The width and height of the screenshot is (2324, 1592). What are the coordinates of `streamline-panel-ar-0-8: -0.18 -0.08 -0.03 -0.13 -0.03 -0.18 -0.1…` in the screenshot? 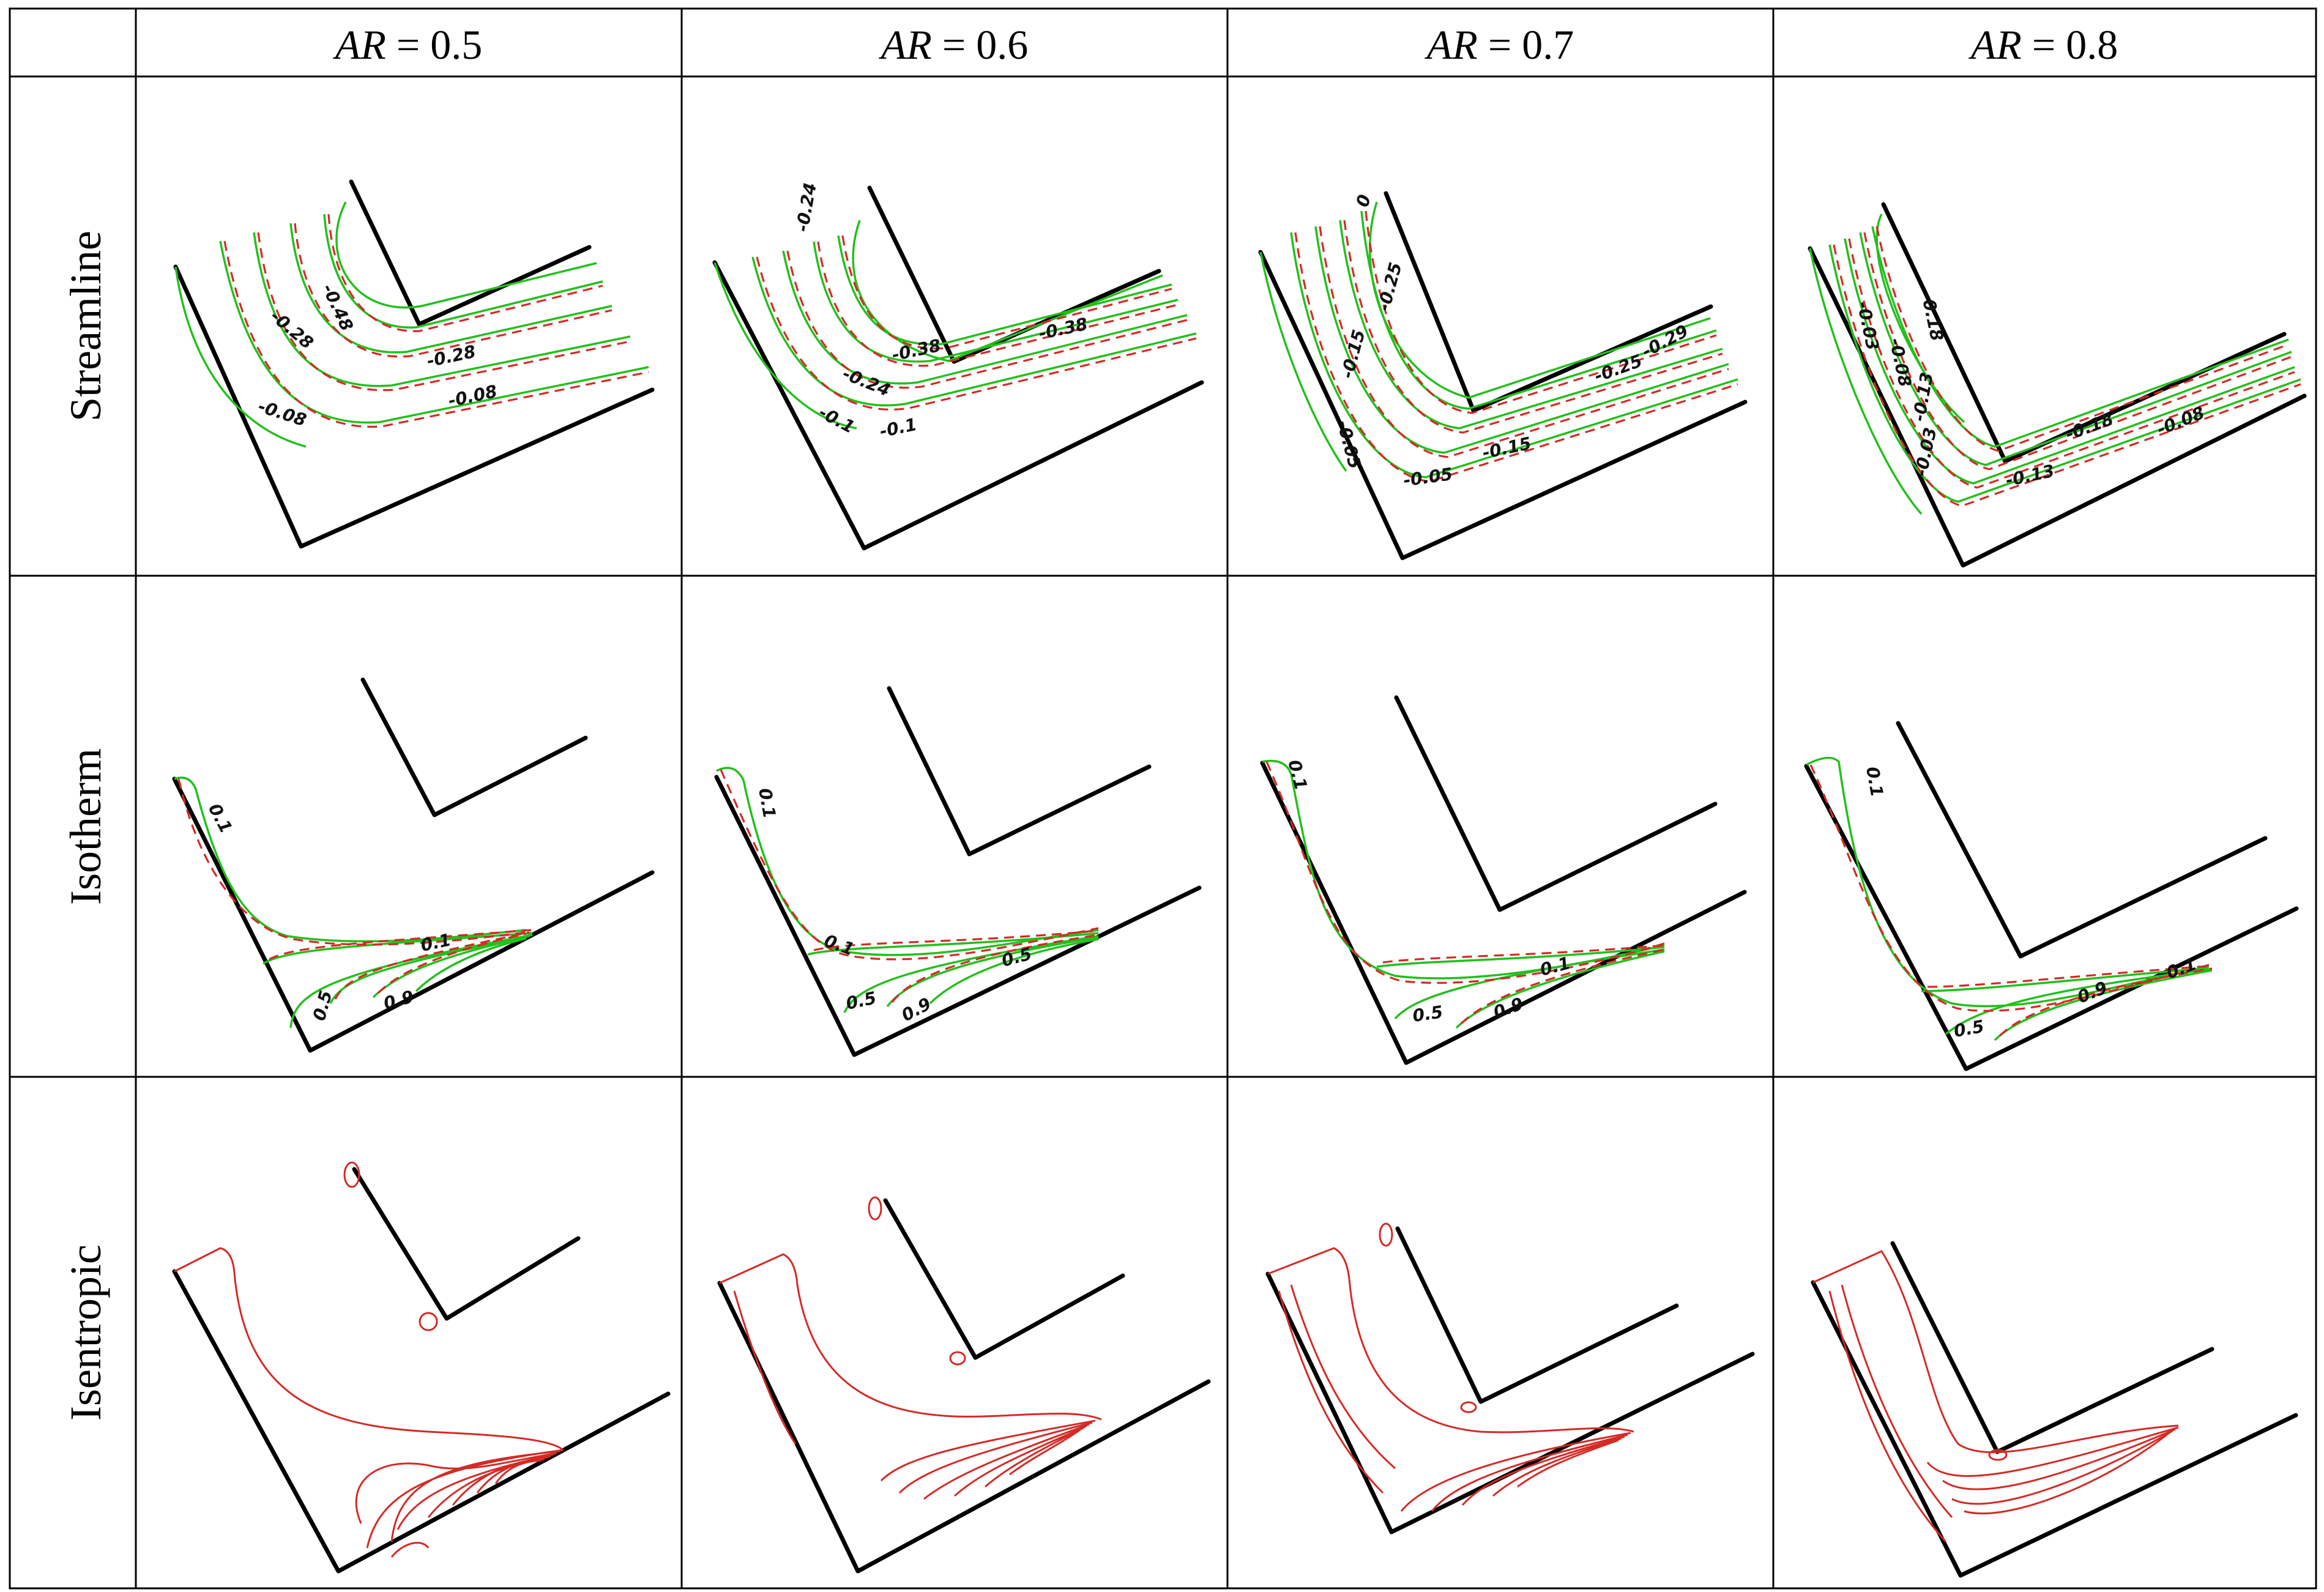 It's located at (2057, 385).